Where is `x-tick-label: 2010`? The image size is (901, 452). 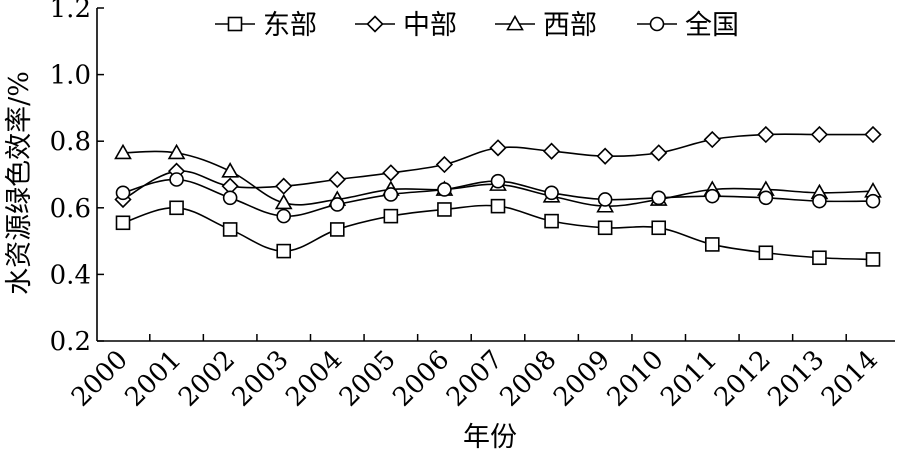 x-tick-label: 2010 is located at coordinates (636, 379).